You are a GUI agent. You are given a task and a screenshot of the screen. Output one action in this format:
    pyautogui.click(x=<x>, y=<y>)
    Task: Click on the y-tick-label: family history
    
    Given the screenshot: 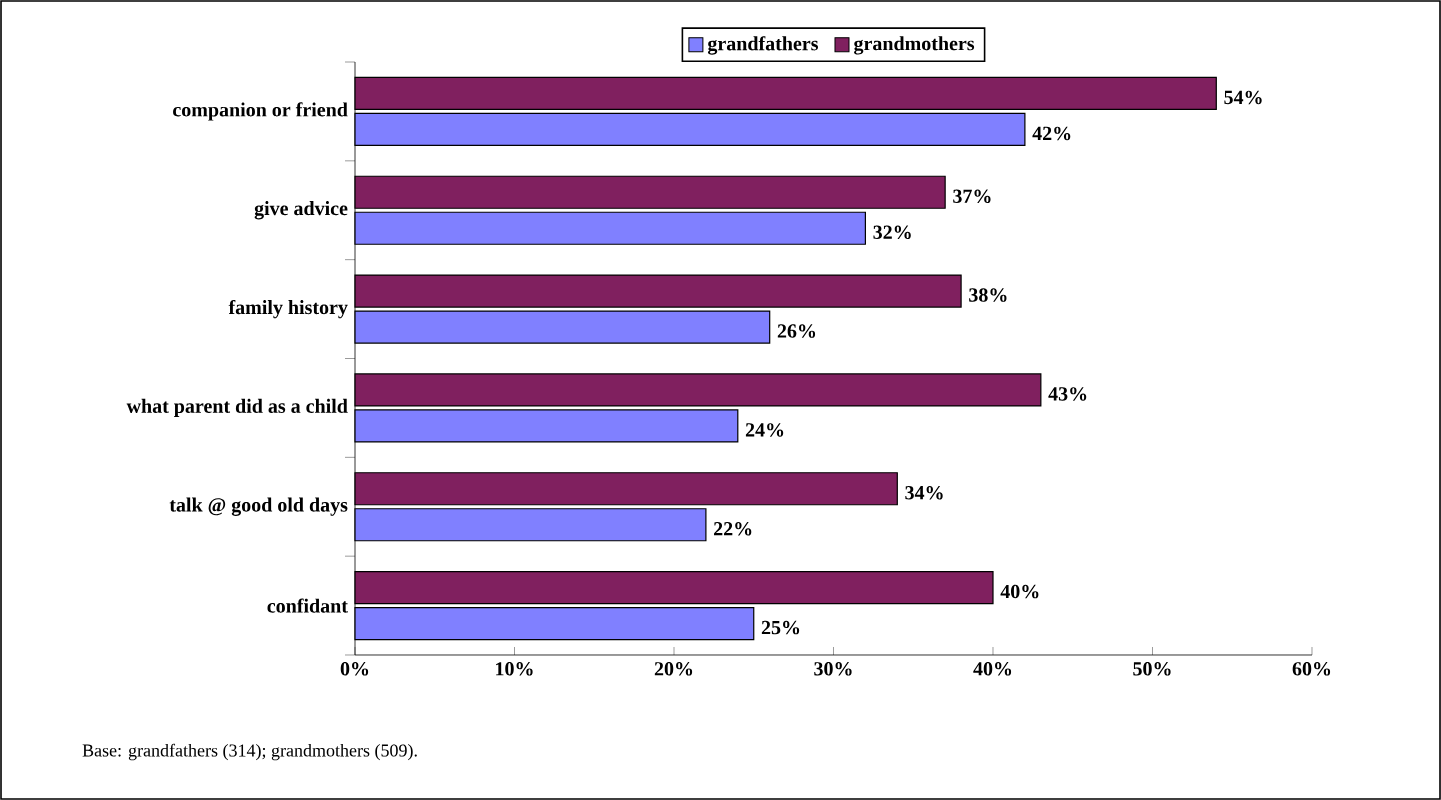 What is the action you would take?
    pyautogui.click(x=288, y=309)
    